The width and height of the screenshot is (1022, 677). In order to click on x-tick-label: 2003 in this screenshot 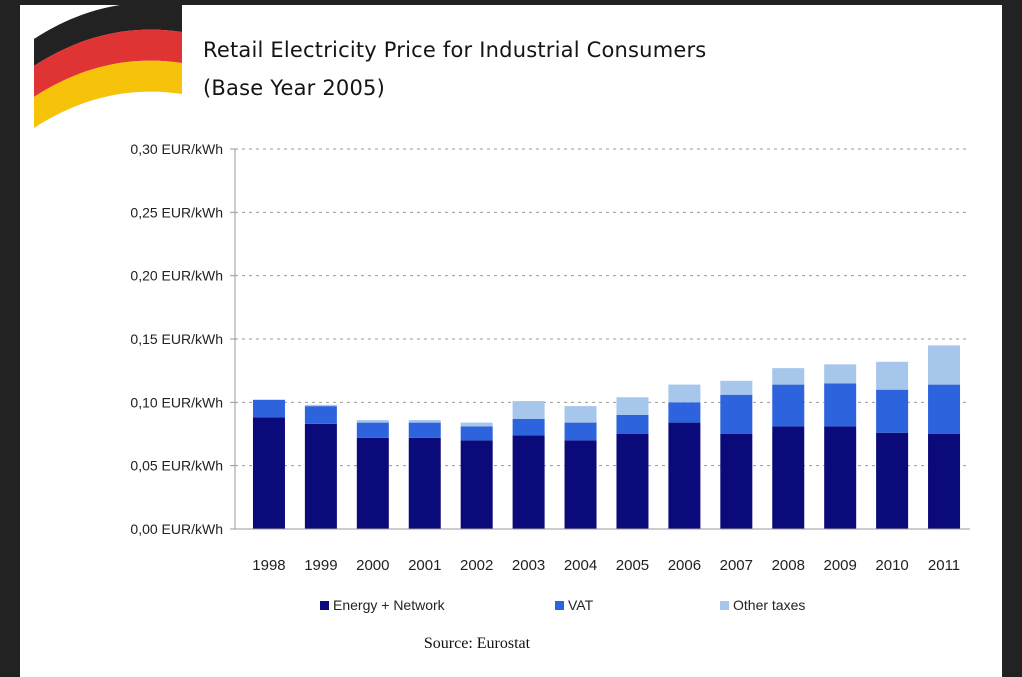, I will do `click(528, 565)`.